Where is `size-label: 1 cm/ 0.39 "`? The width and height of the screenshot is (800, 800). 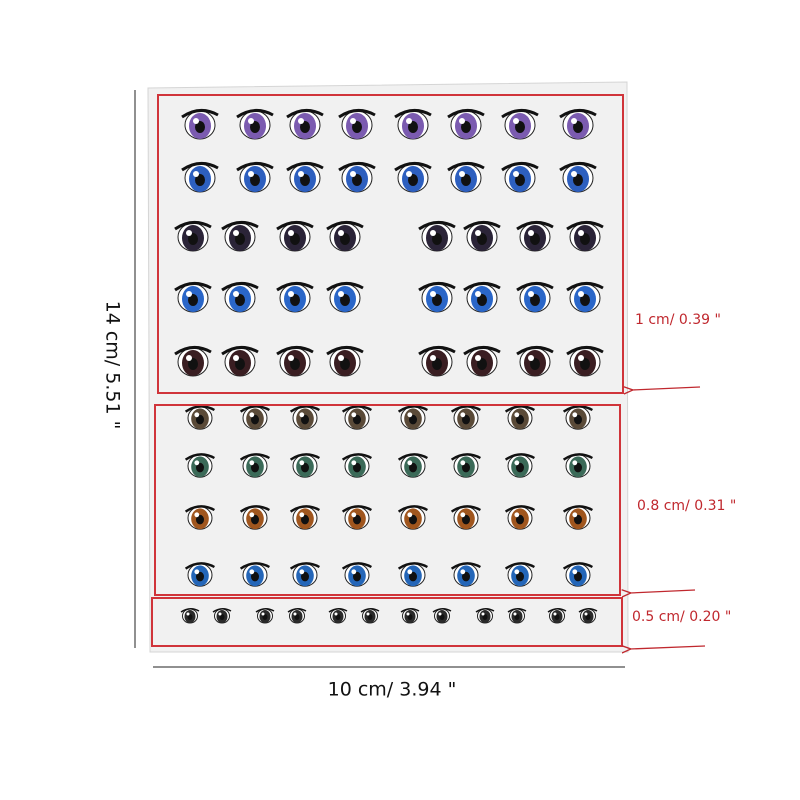
size-label: 1 cm/ 0.39 " is located at coordinates (678, 320).